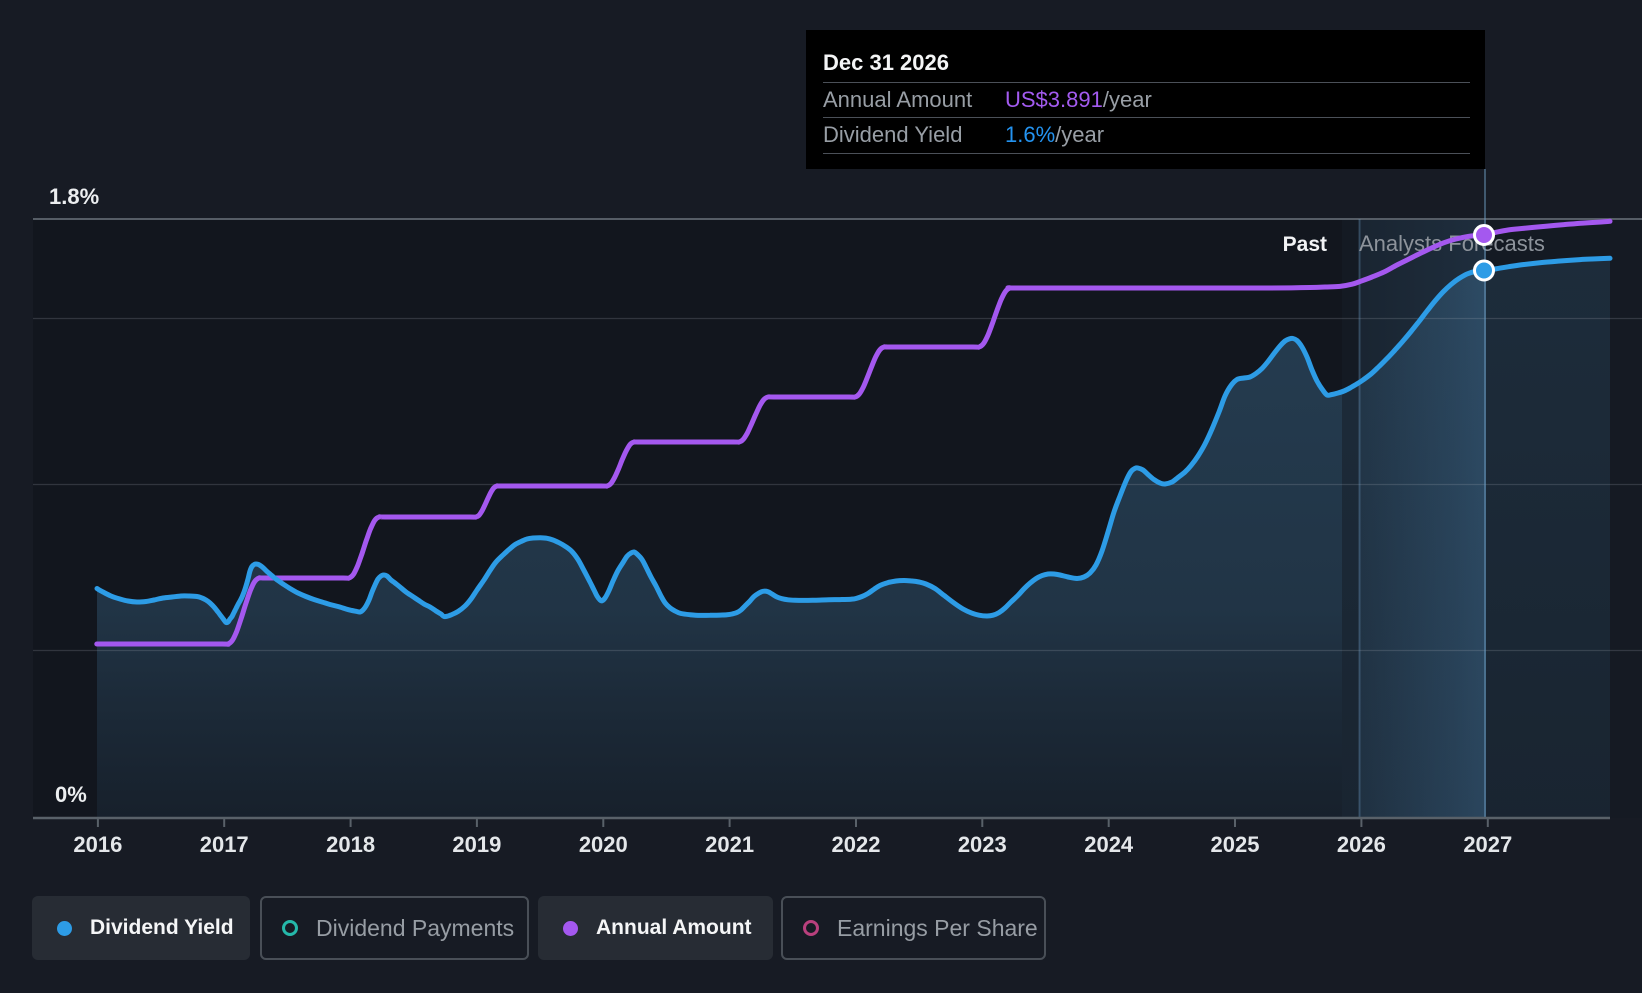 The height and width of the screenshot is (993, 1642). I want to click on svg-text: Past, so click(1305, 244).